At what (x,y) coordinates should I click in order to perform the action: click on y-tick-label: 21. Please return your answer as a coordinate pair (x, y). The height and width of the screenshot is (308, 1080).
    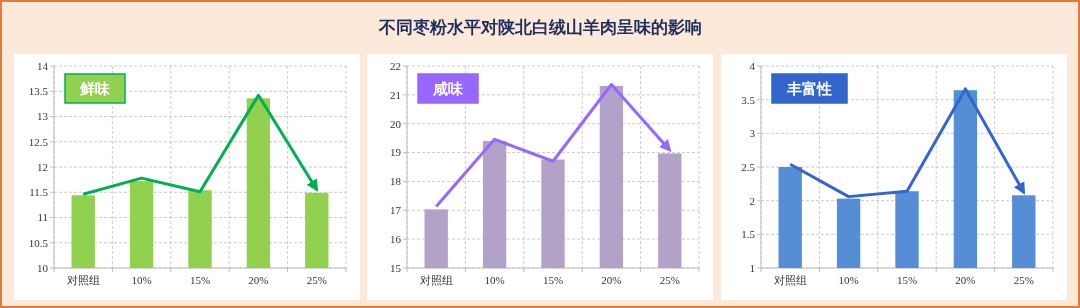
    Looking at the image, I should click on (395, 94).